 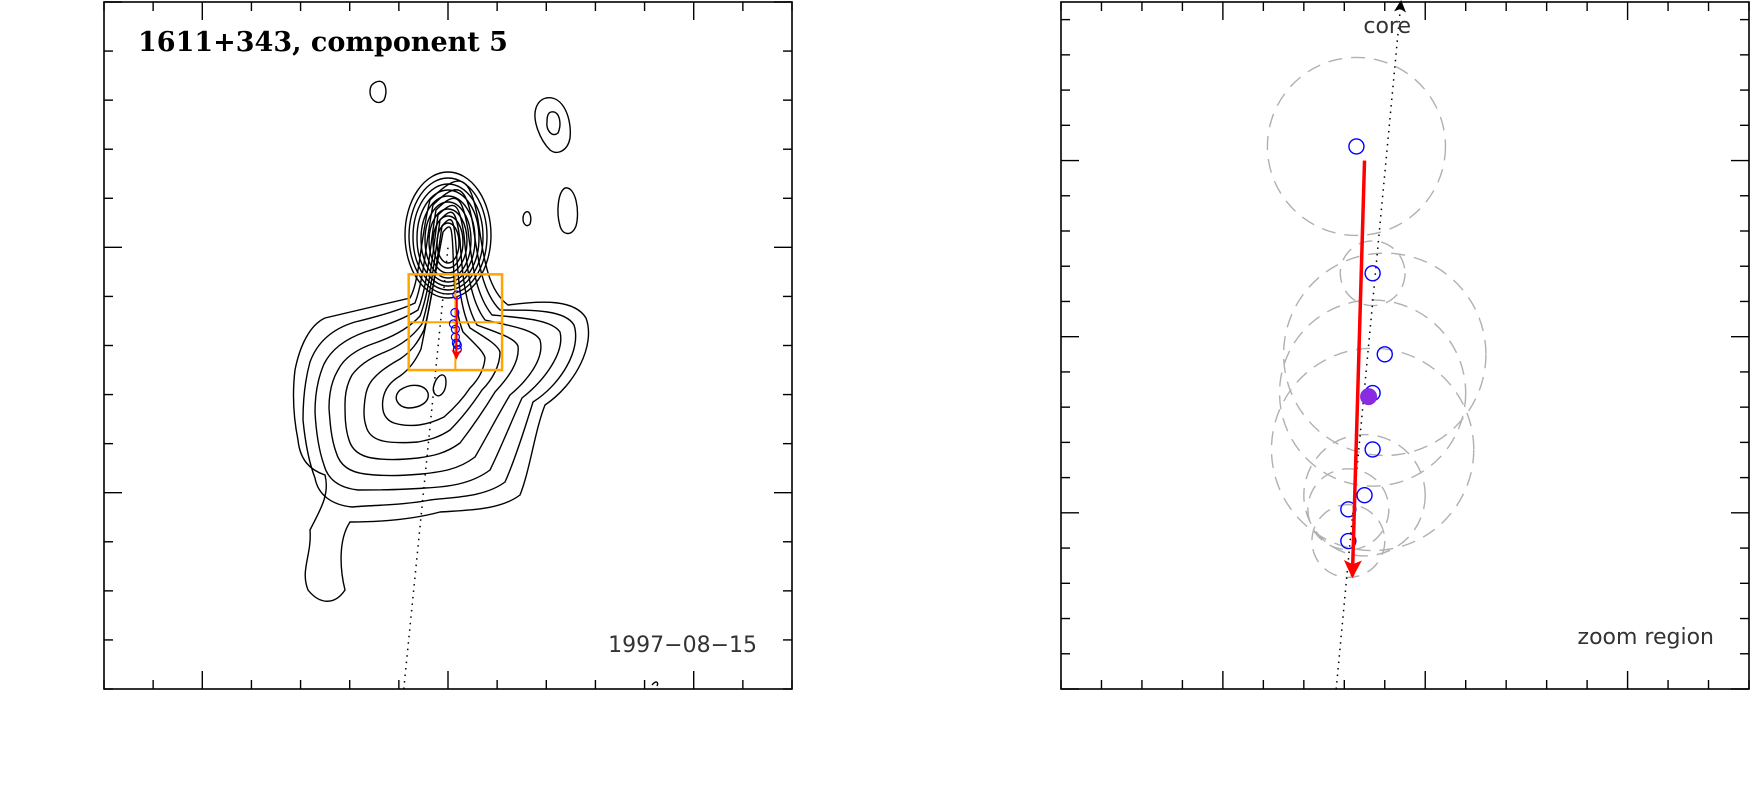 I want to click on epoch-label: 1997−08−15, so click(x=682, y=645).